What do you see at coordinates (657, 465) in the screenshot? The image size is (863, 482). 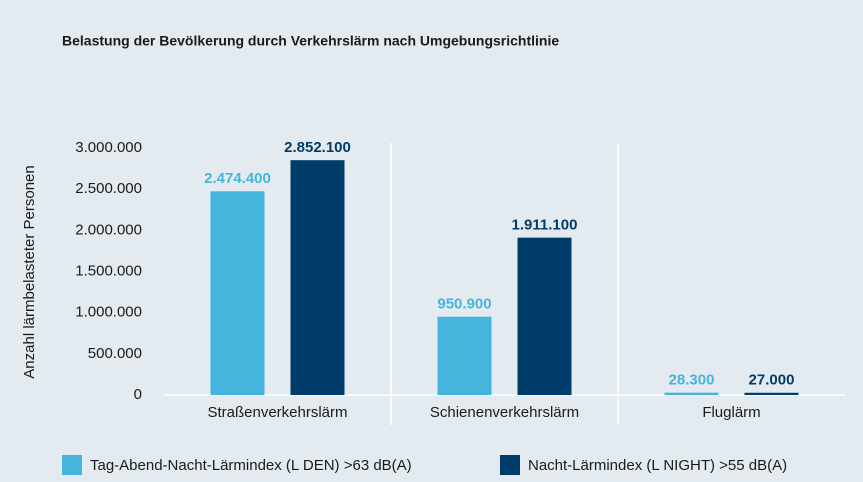 I see `legend-label: Nacht-Lärmindex (L NIGHT) >55 dB(A)` at bounding box center [657, 465].